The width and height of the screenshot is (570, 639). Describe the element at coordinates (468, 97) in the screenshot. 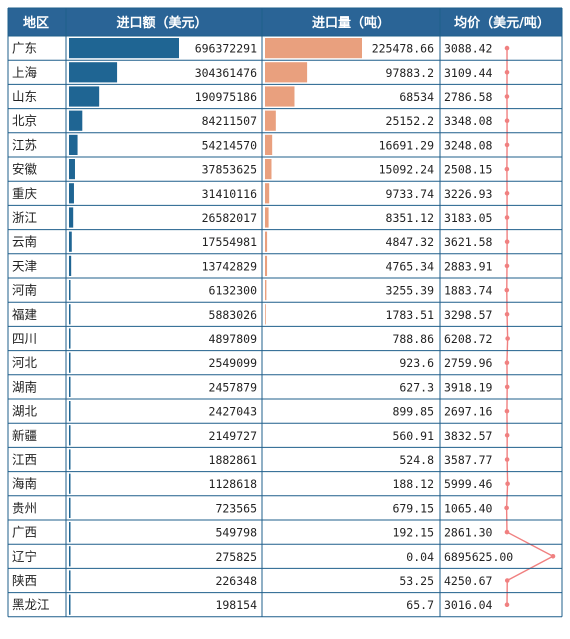

I see `avg-price-label: 2786.58` at that location.